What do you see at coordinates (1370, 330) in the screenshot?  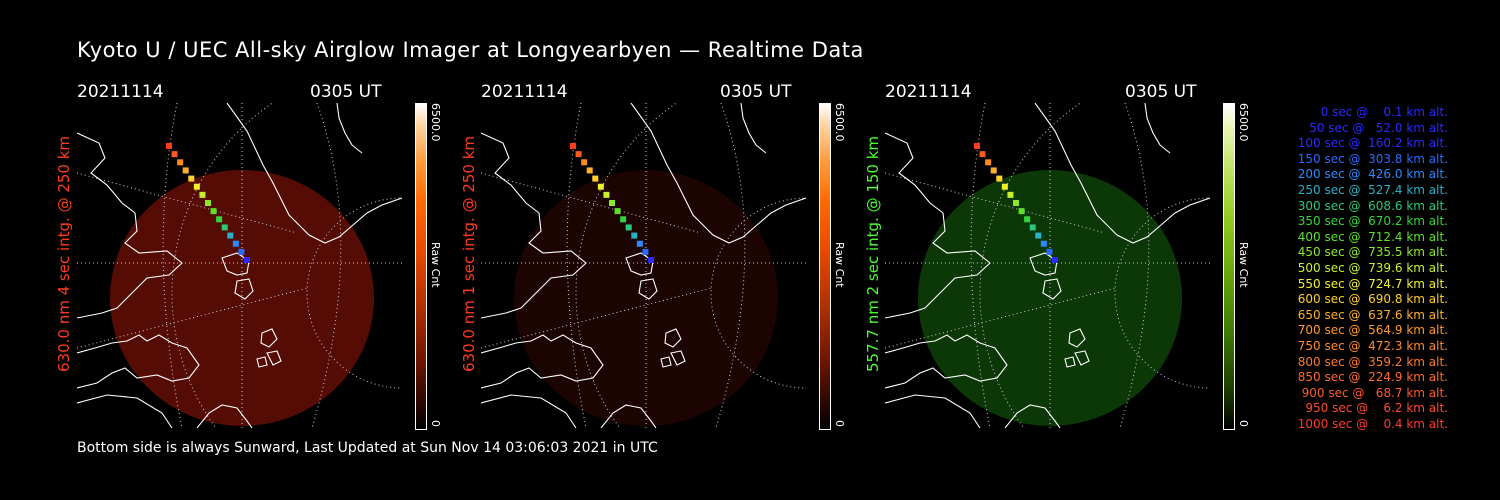 I see `legend-row: 700 sec @ 564.9 km alt.` at bounding box center [1370, 330].